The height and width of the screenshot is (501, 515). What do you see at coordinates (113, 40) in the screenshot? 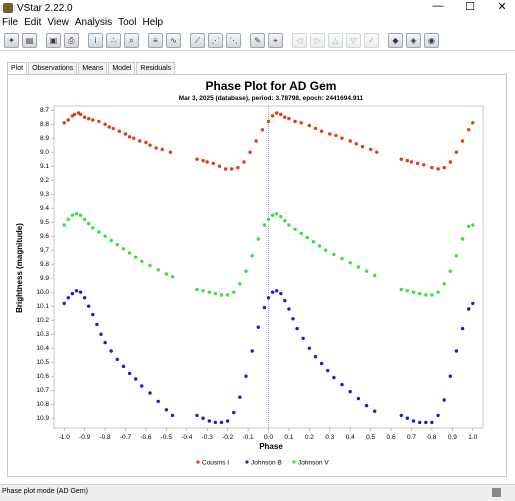
I see `plot-icon: ∴` at bounding box center [113, 40].